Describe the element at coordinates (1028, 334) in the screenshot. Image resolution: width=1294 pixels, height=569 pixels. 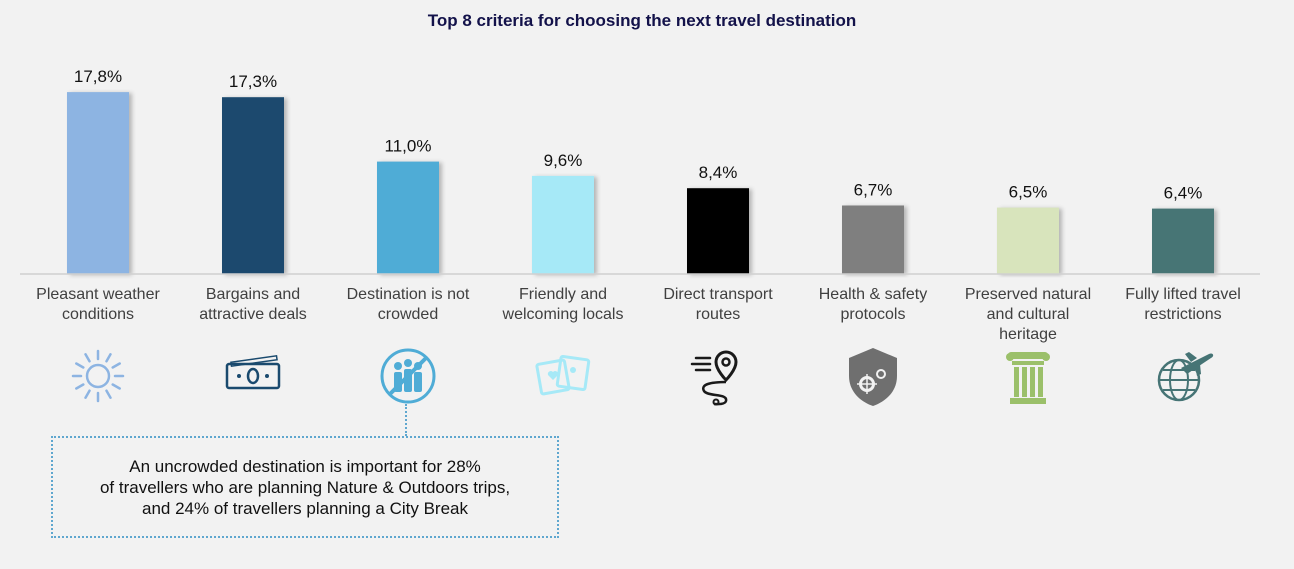
I see `category-label-line: heritage` at that location.